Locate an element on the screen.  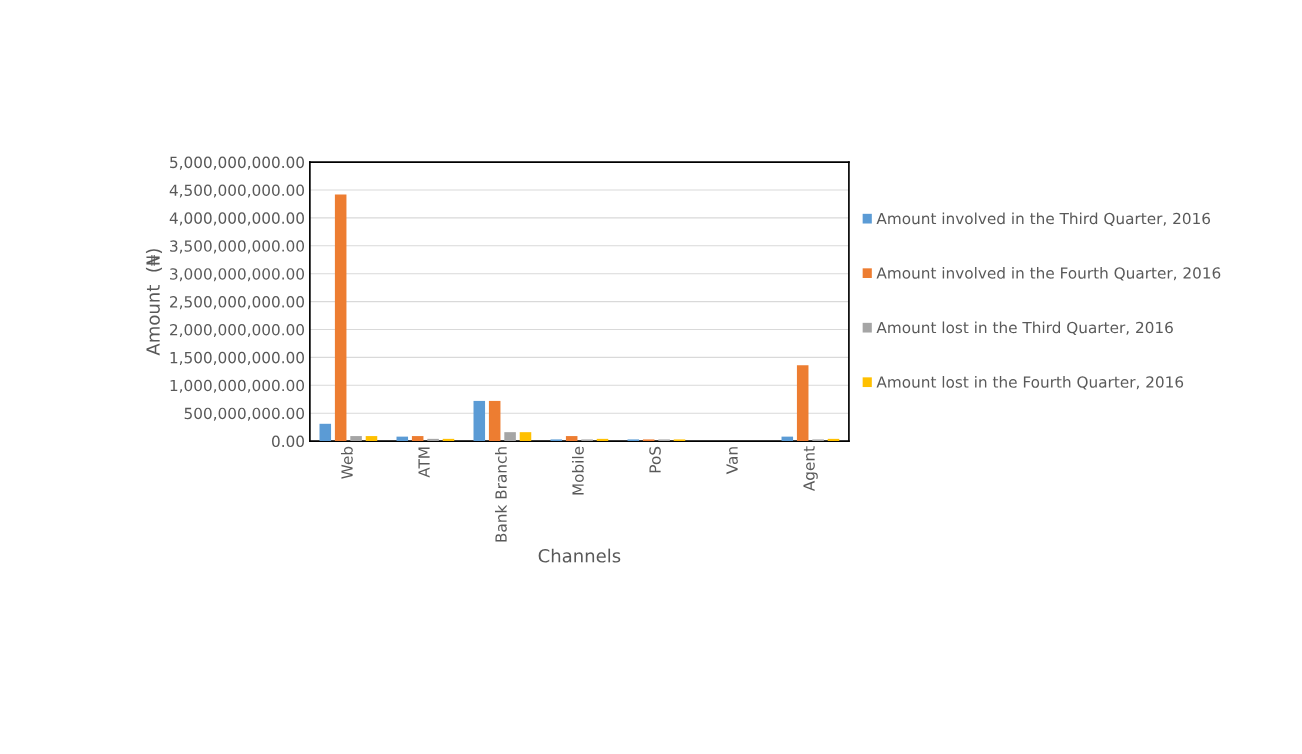
y-tick-label: 5,000,000,000.00 is located at coordinates (237, 163).